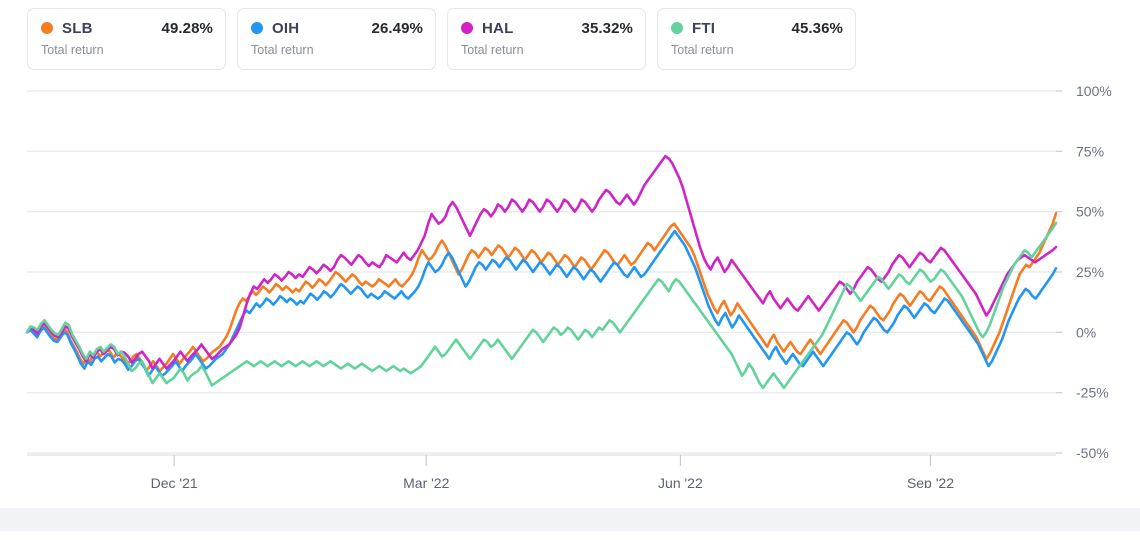 Image resolution: width=1140 pixels, height=540 pixels. I want to click on x-axis-label: Sep '22, so click(930, 481).